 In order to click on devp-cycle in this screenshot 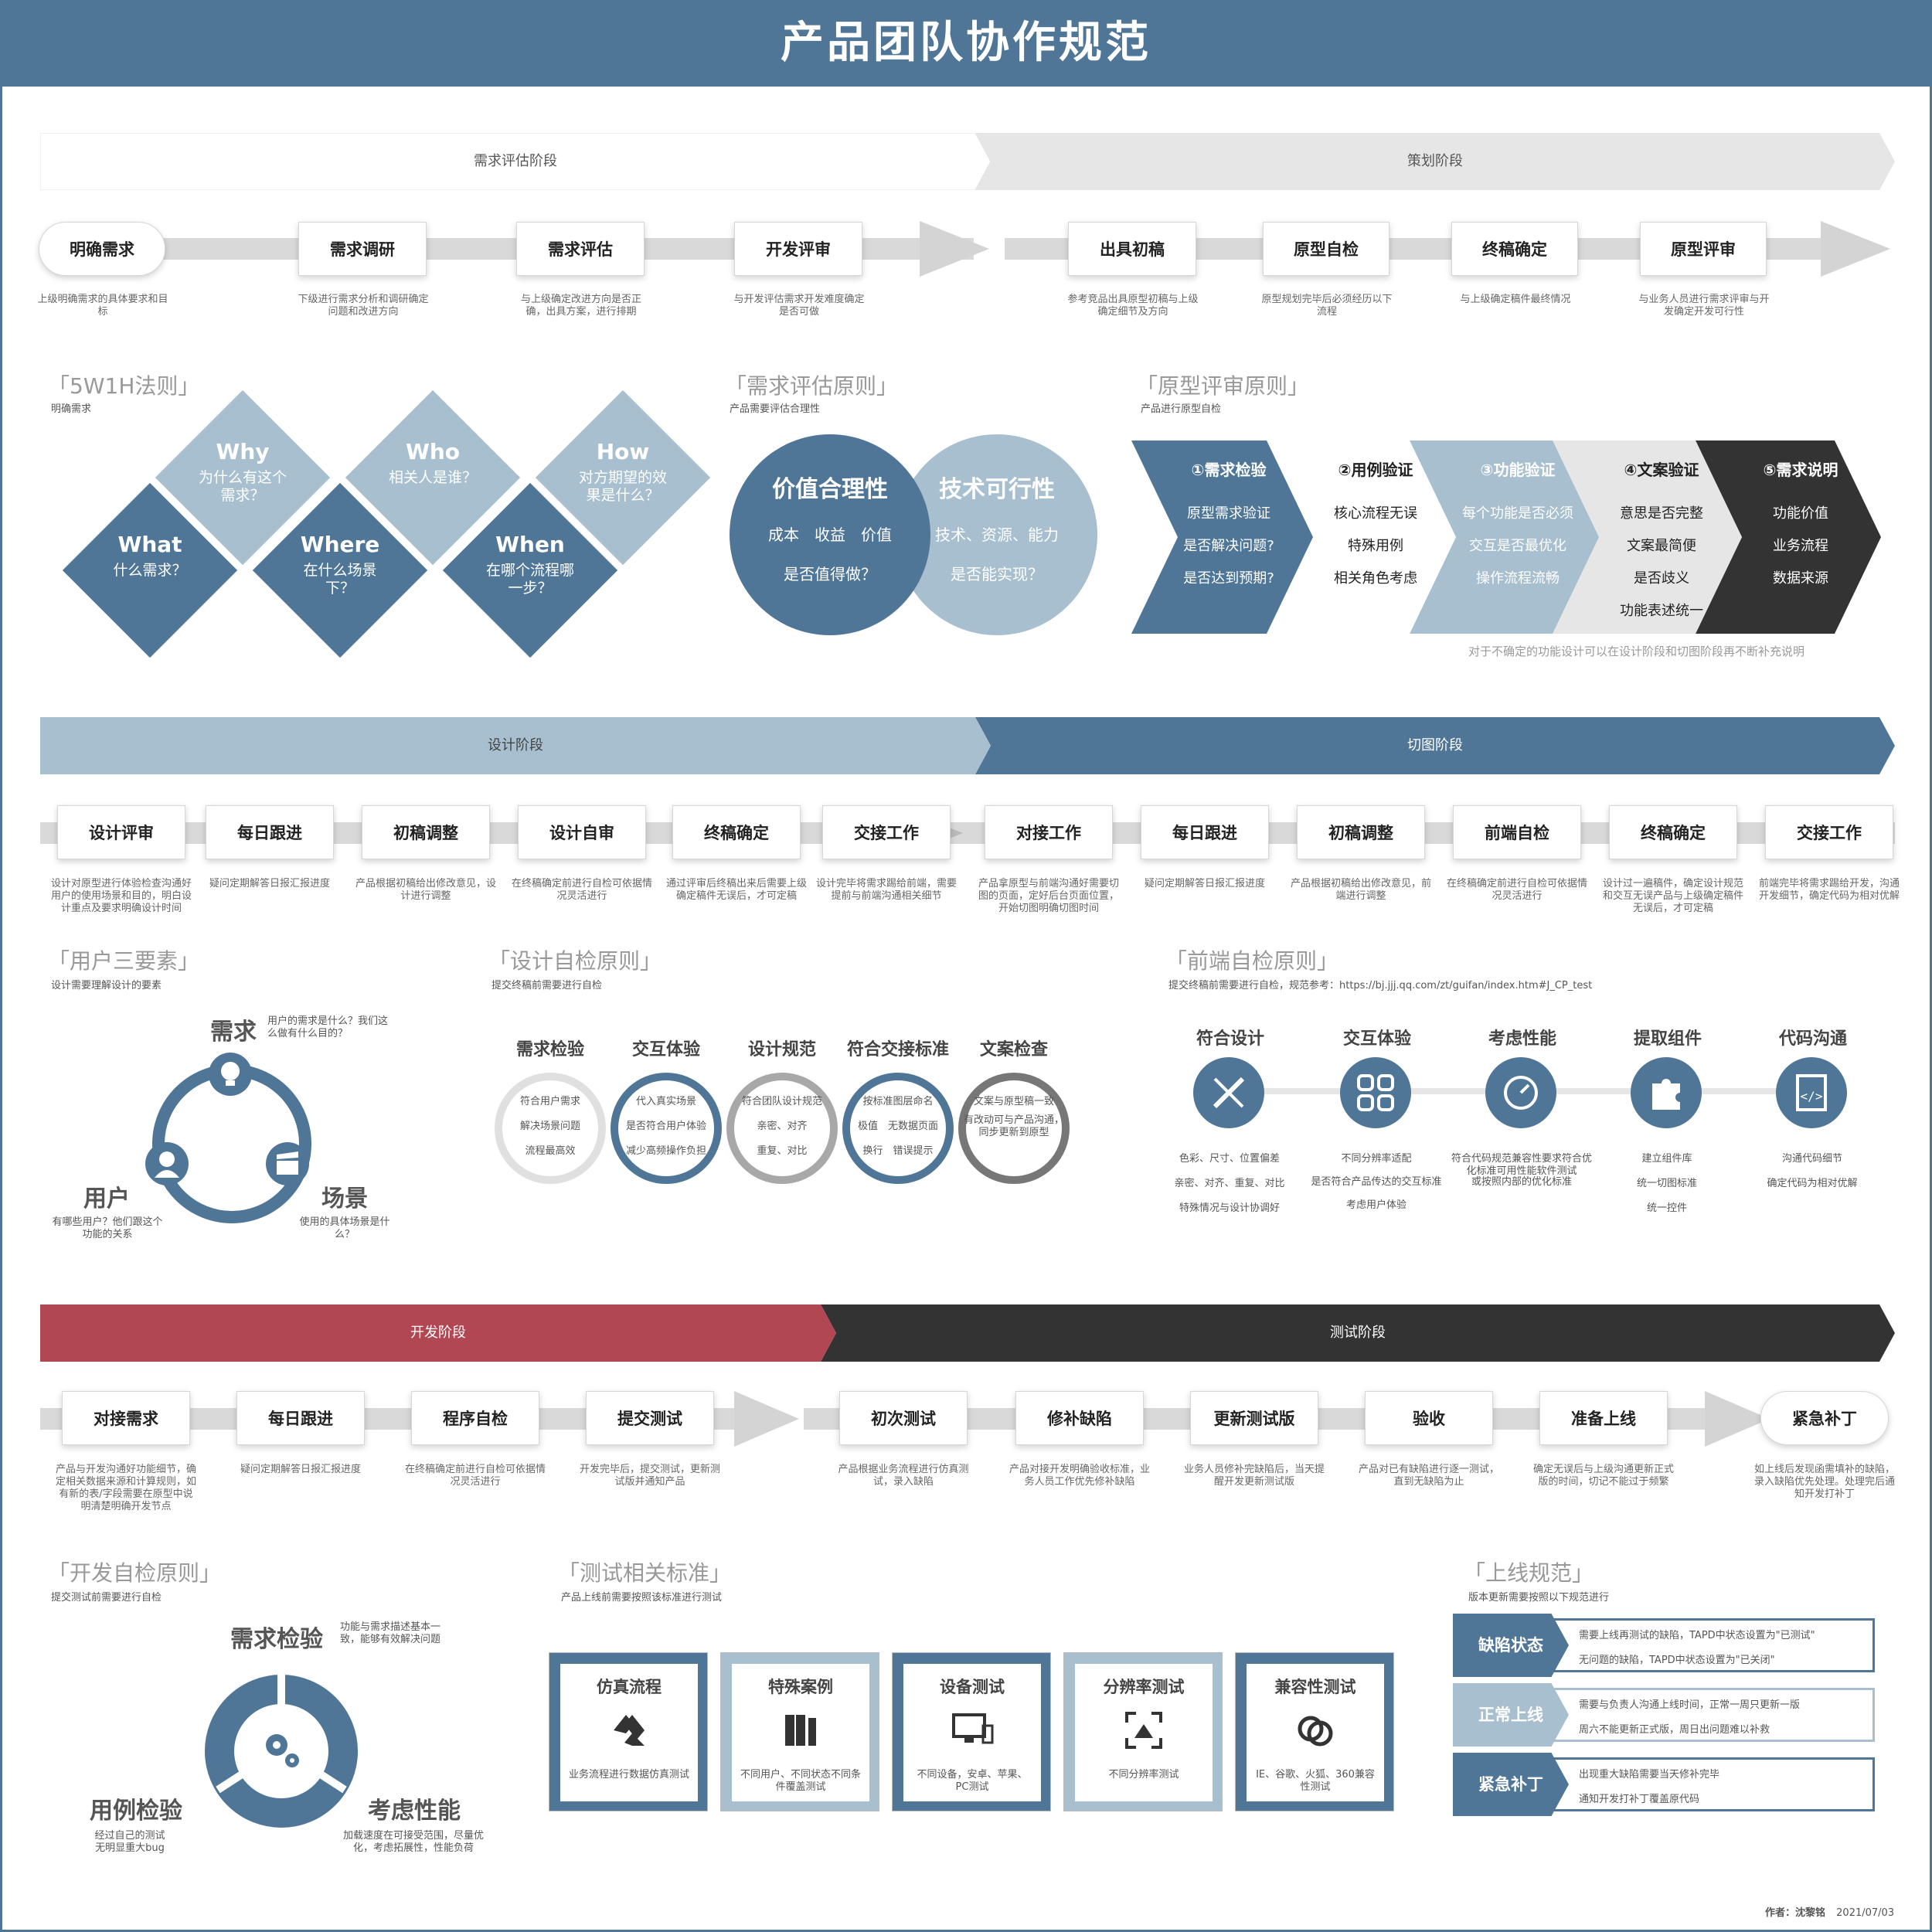, I will do `click(282, 1751)`.